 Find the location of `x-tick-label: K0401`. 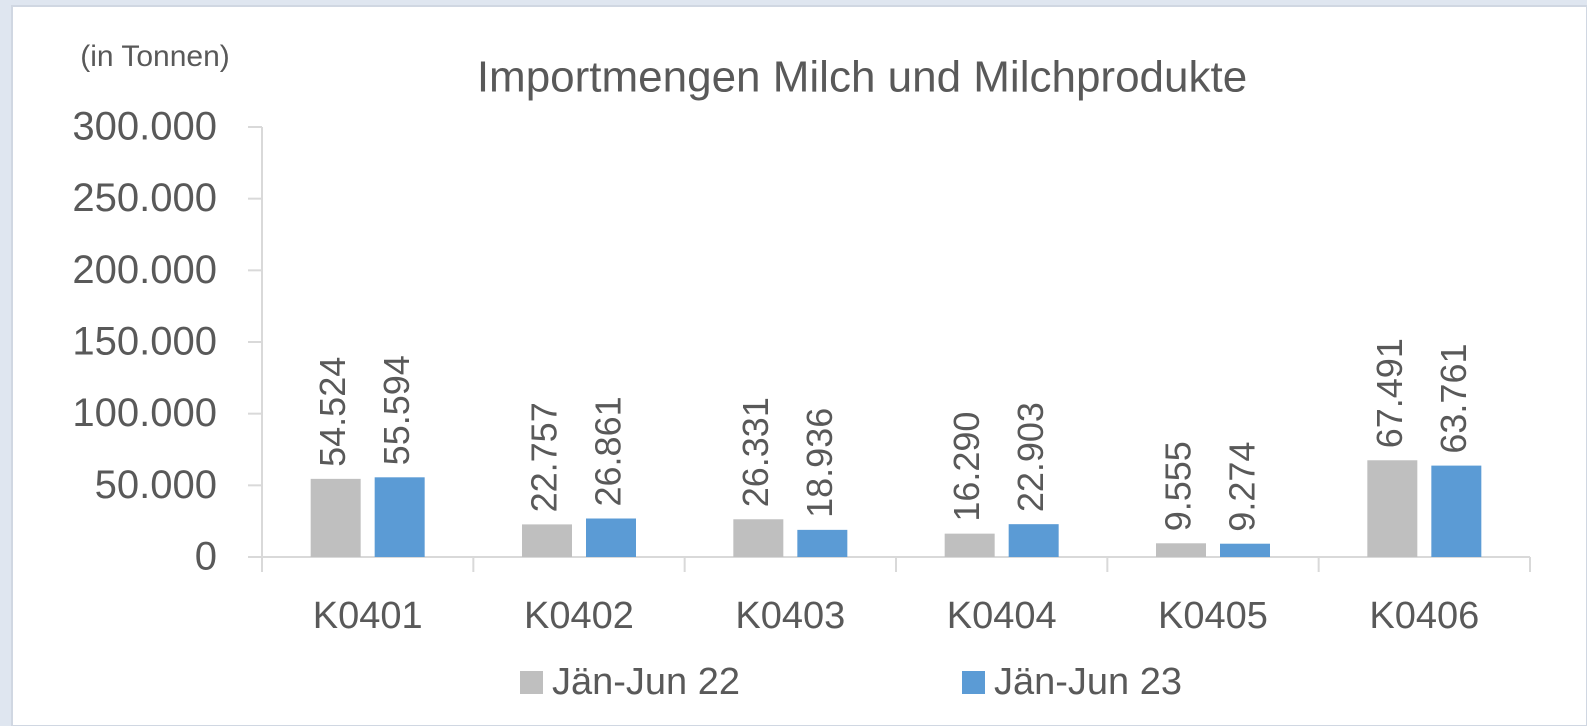

x-tick-label: K0401 is located at coordinates (368, 616).